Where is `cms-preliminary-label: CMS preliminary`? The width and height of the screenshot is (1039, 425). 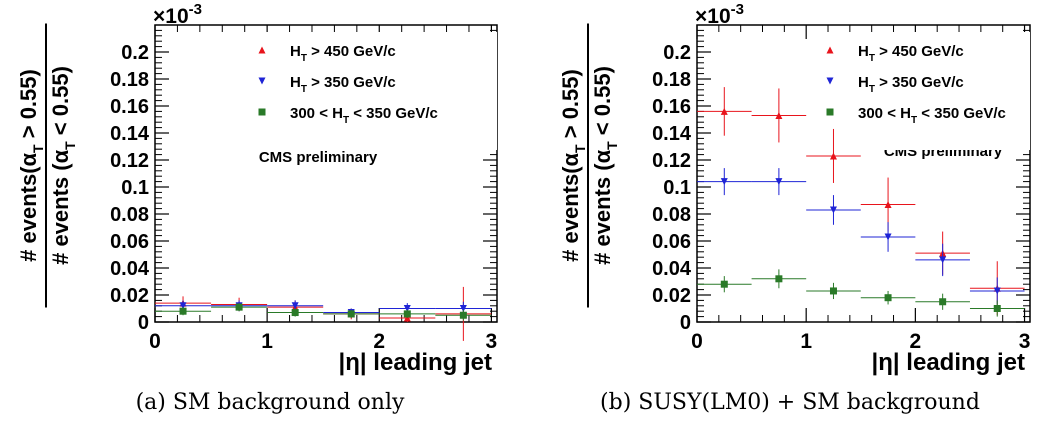 cms-preliminary-label: CMS preliminary is located at coordinates (318, 157).